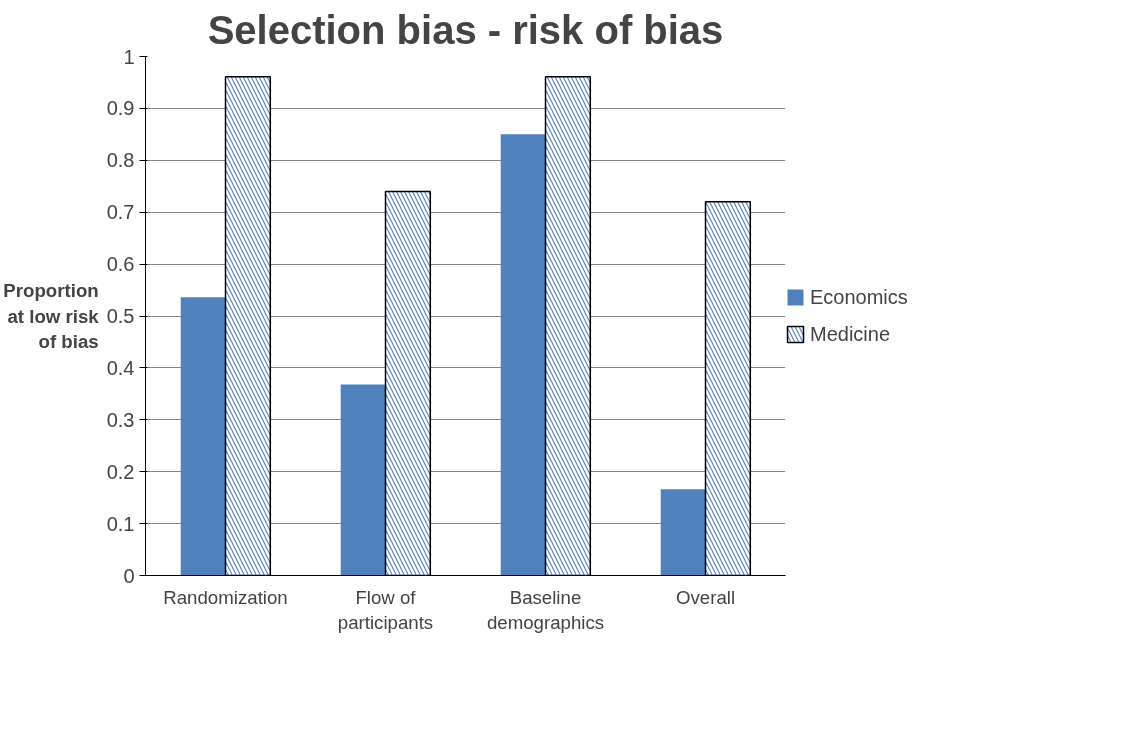  Describe the element at coordinates (120, 108) in the screenshot. I see `y-tick-label: 0.9` at that location.